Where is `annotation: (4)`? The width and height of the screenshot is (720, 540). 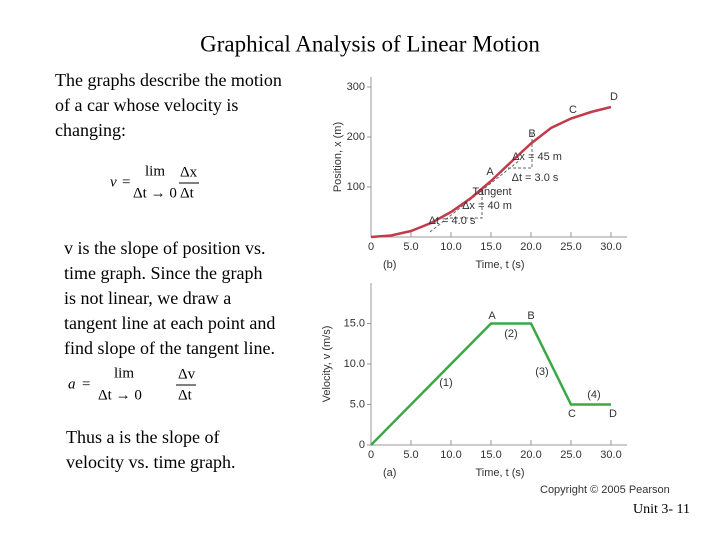 annotation: (4) is located at coordinates (593, 395).